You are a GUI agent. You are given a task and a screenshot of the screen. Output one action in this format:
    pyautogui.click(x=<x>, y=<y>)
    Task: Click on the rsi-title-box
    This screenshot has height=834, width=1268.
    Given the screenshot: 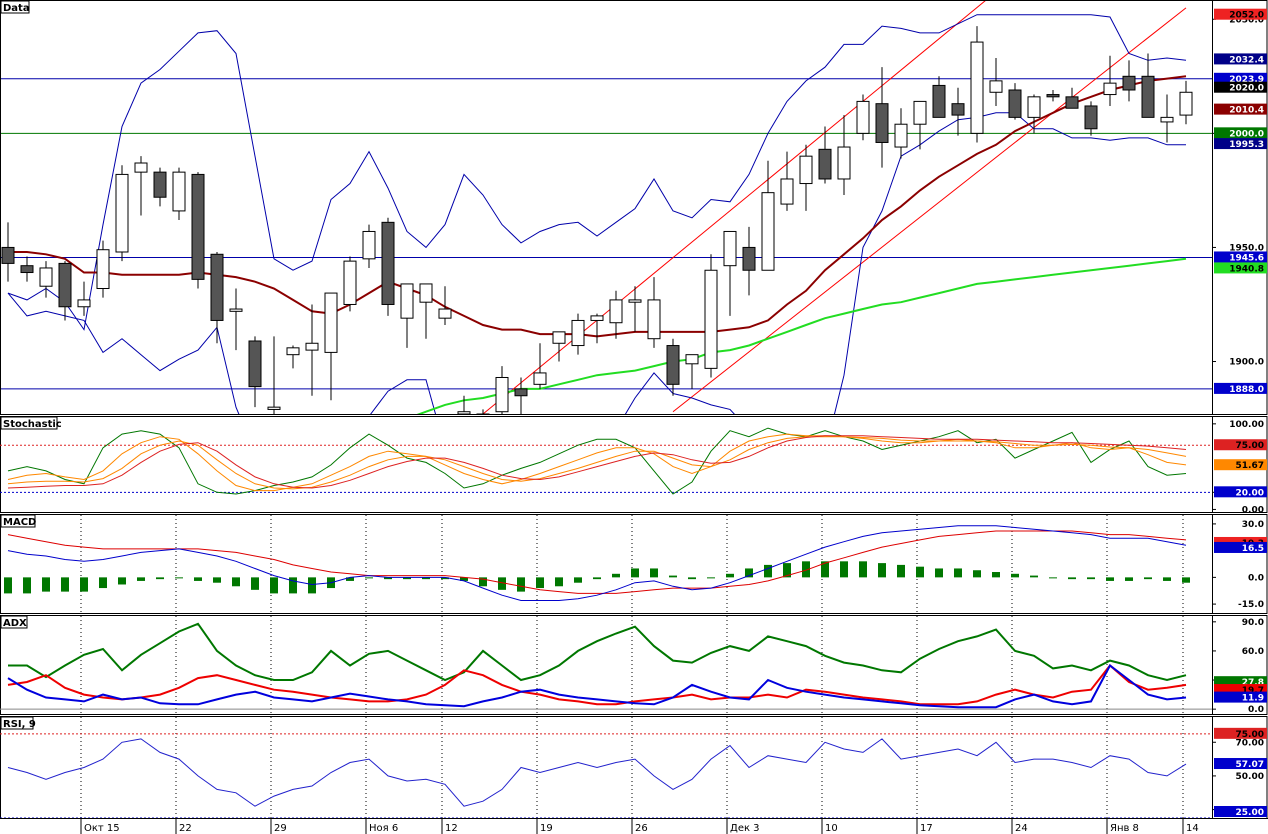 What is the action you would take?
    pyautogui.click(x=17, y=723)
    